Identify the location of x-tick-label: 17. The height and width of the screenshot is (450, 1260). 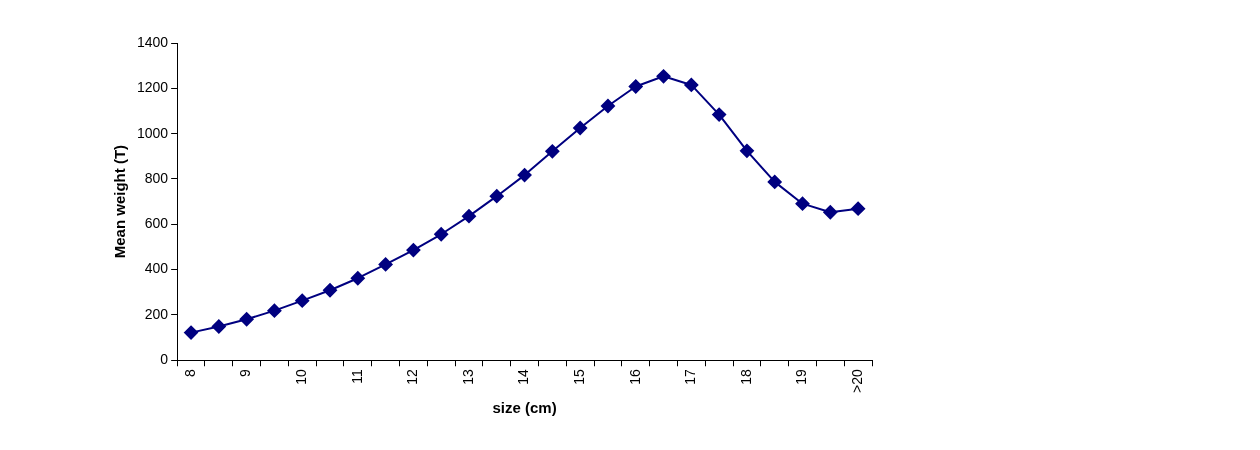
(690, 377).